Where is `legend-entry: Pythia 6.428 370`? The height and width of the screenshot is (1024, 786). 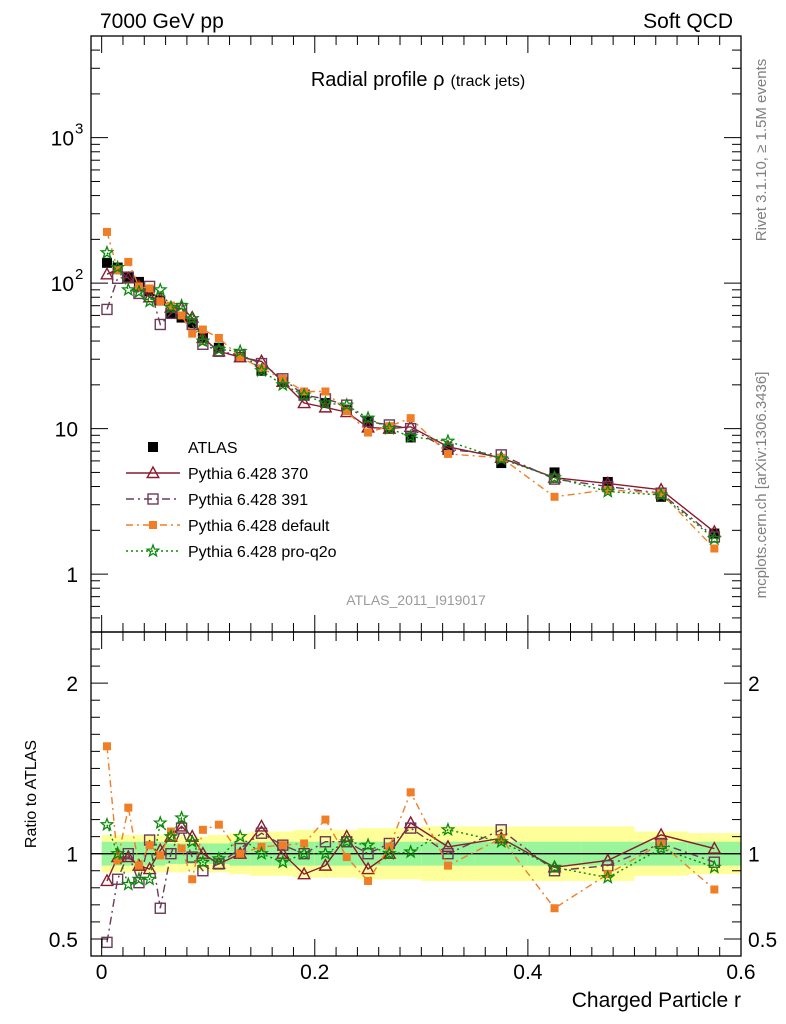 legend-entry: Pythia 6.428 370 is located at coordinates (217, 474).